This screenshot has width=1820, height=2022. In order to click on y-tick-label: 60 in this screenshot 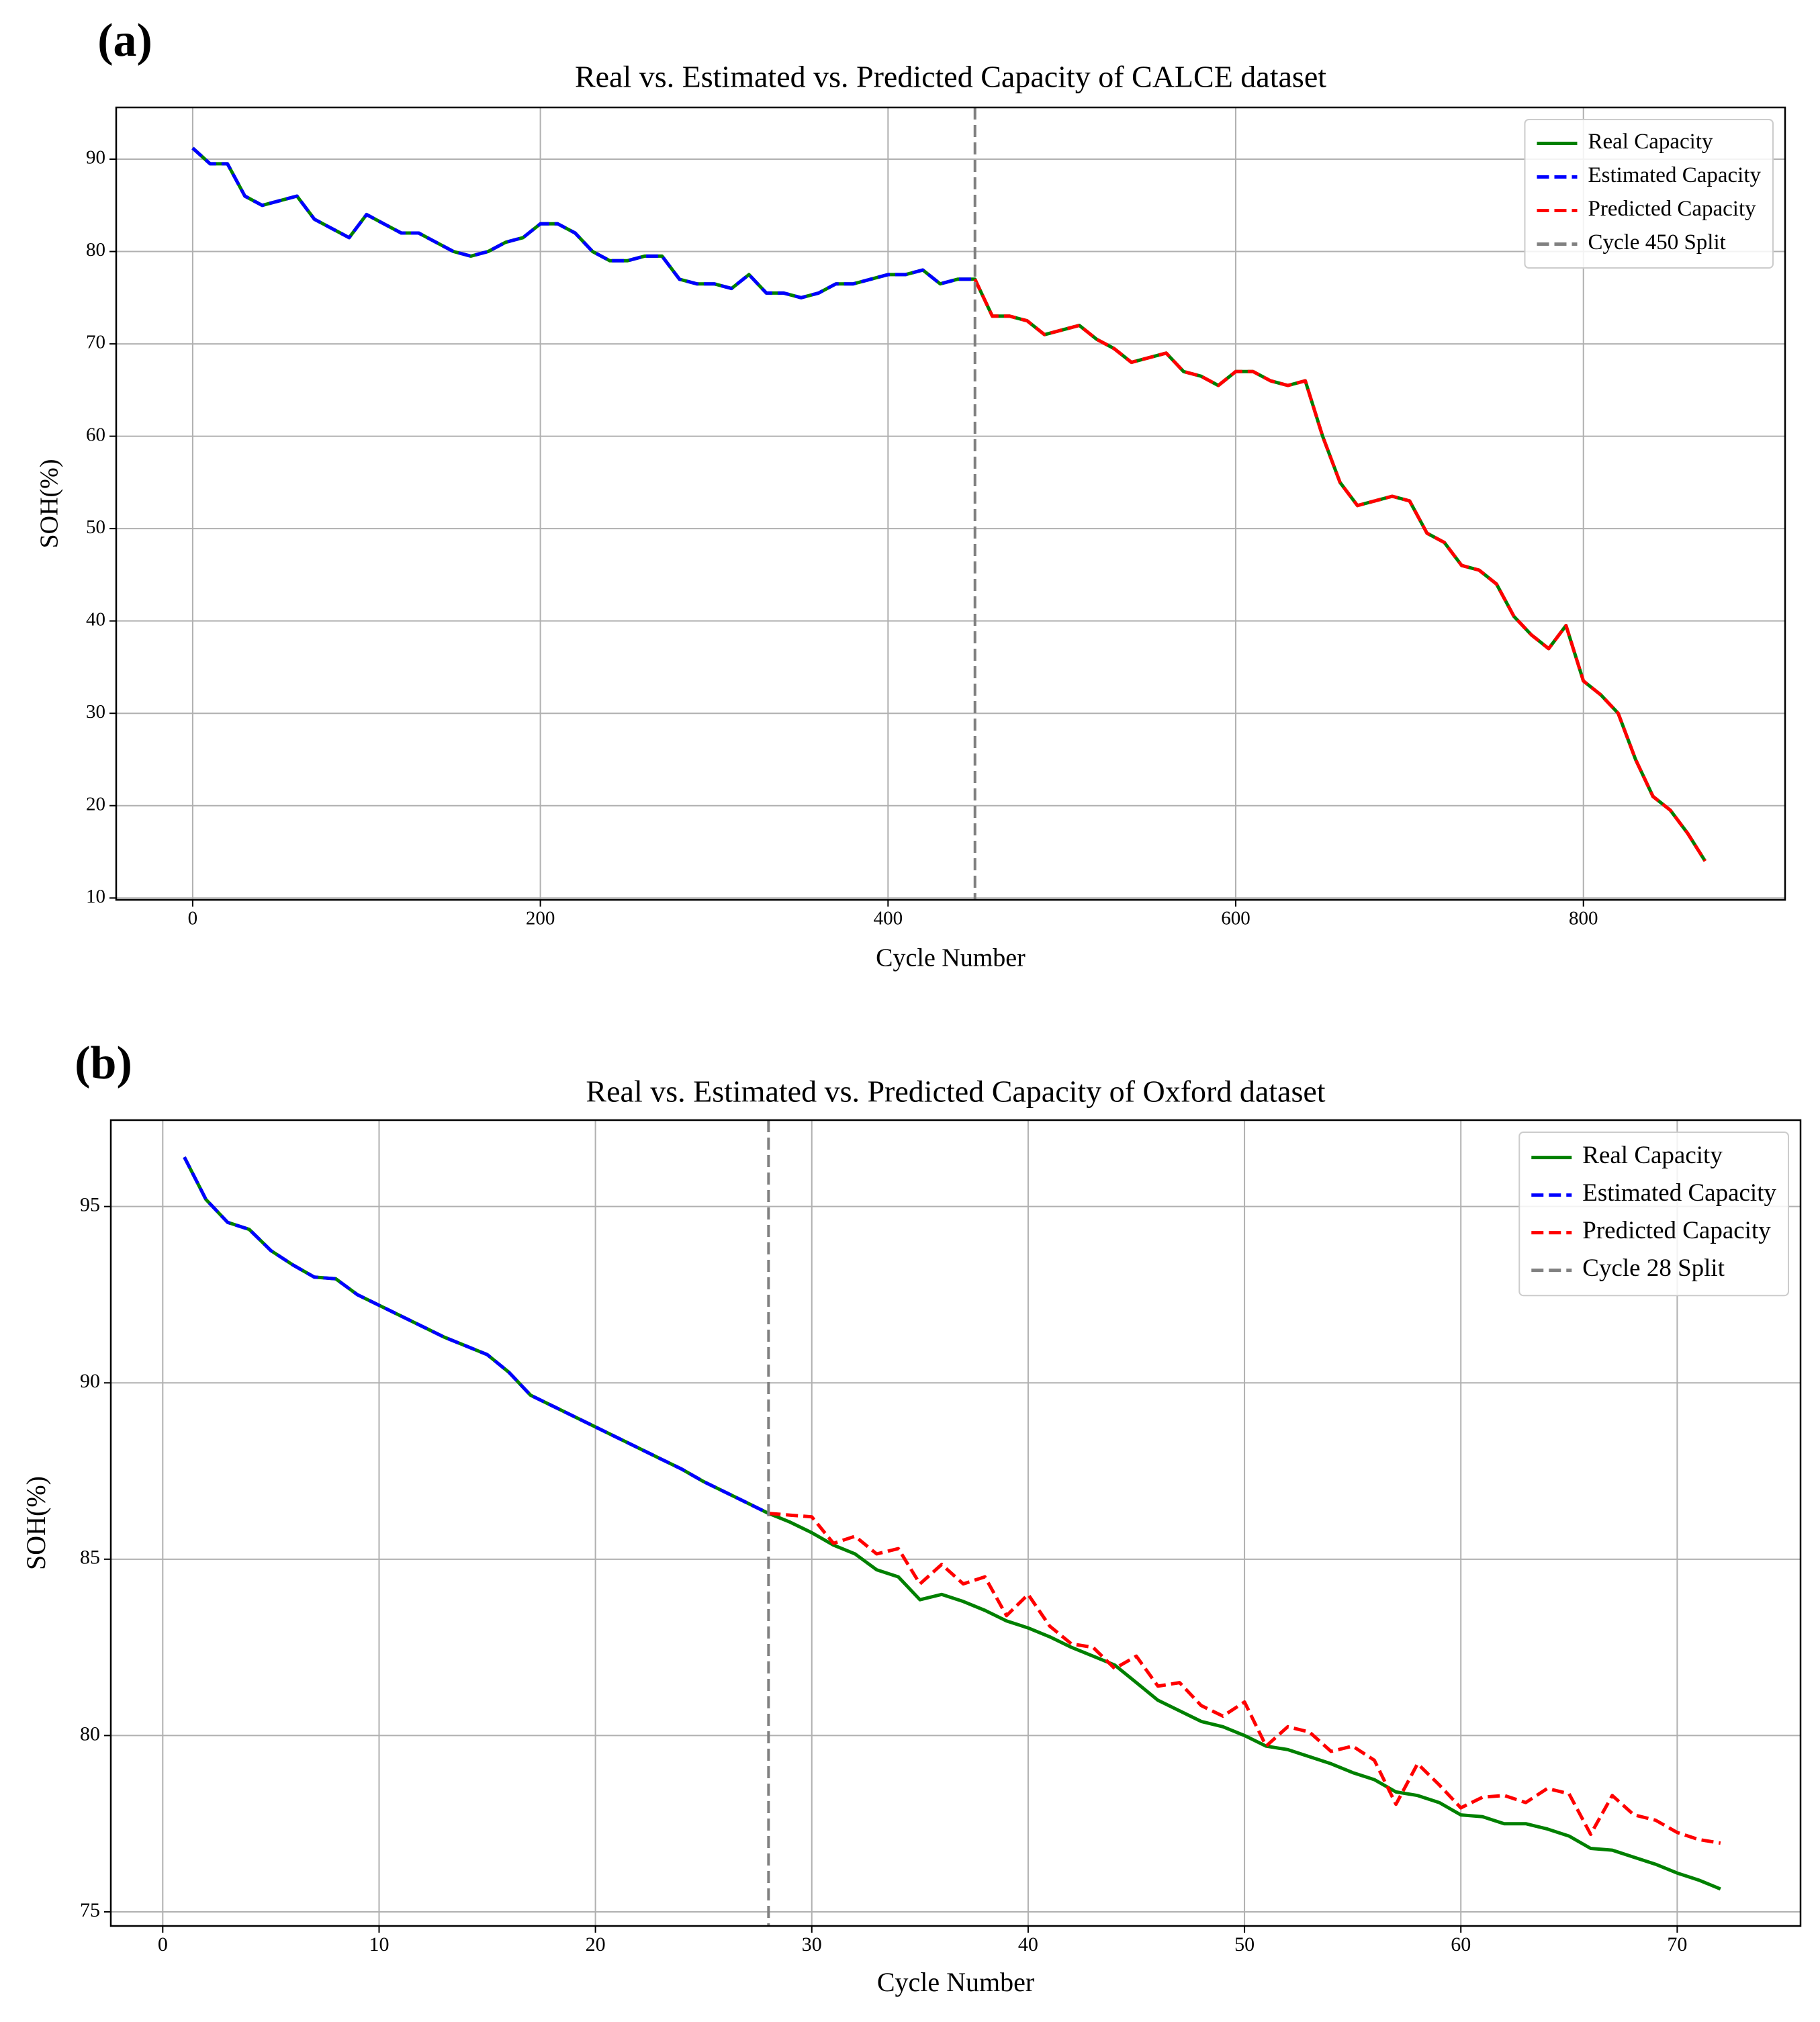, I will do `click(96, 435)`.